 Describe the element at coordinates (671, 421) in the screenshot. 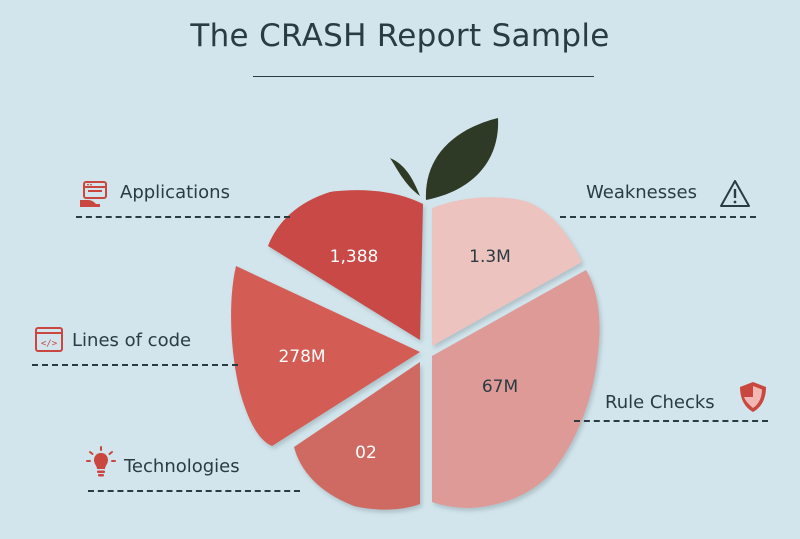

I see `leader-rule-checks` at that location.